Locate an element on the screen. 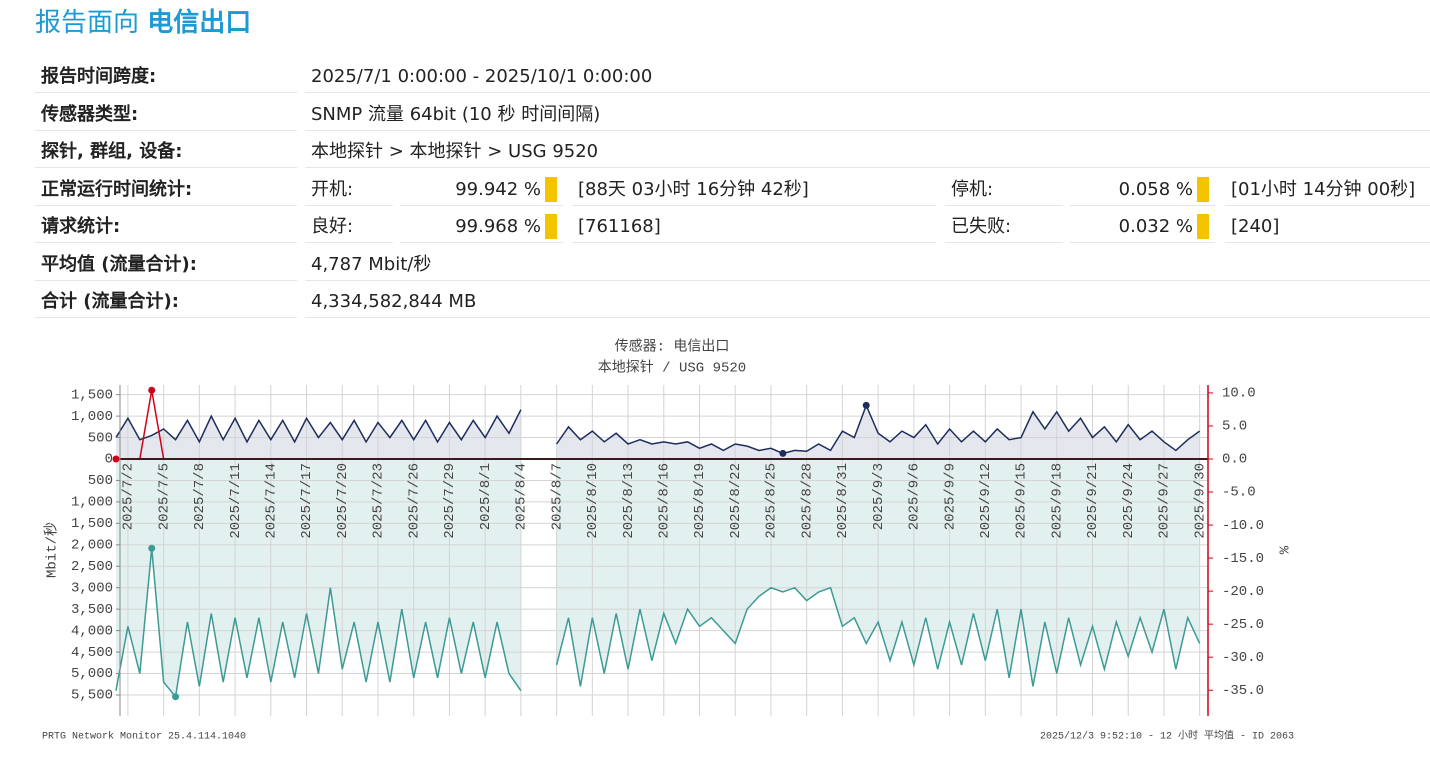  row-value: SNMP 流量 64bit (10 秒 时间间隔) is located at coordinates (867, 114).